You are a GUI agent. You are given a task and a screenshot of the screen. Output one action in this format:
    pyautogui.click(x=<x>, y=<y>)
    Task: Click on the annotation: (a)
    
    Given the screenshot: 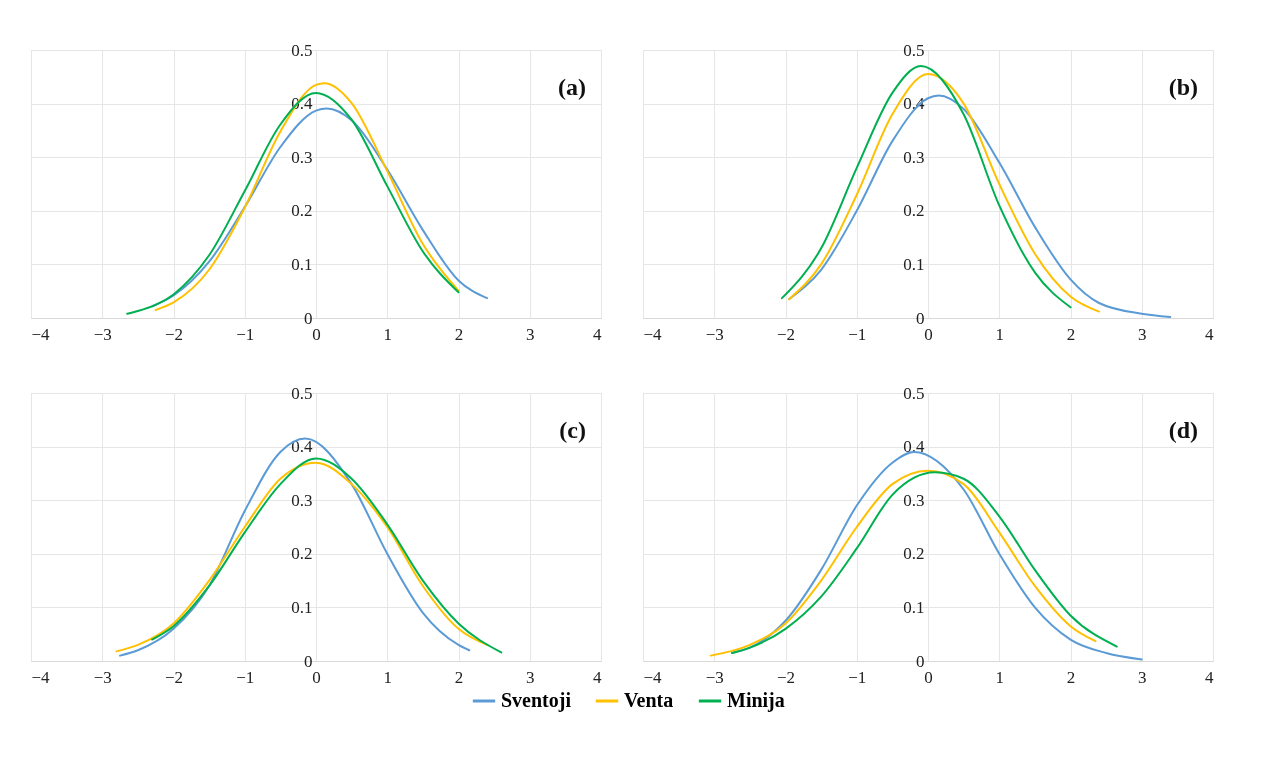 What is the action you would take?
    pyautogui.click(x=572, y=87)
    